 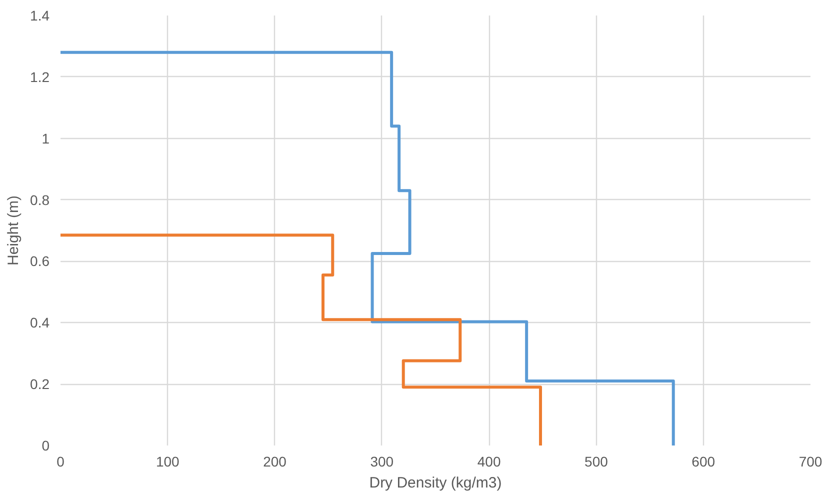 What do you see at coordinates (40, 200) in the screenshot?
I see `y-tick-label: 0.8` at bounding box center [40, 200].